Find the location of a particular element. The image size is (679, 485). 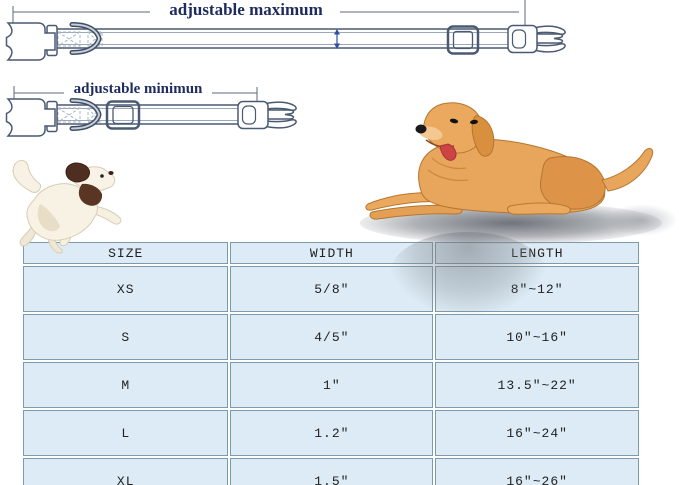

dog-nose is located at coordinates (421, 129).